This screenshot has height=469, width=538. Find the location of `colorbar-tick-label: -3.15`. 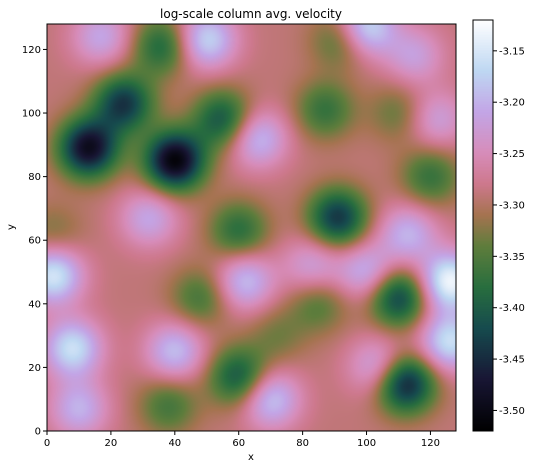

colorbar-tick-label: -3.15 is located at coordinates (512, 51).